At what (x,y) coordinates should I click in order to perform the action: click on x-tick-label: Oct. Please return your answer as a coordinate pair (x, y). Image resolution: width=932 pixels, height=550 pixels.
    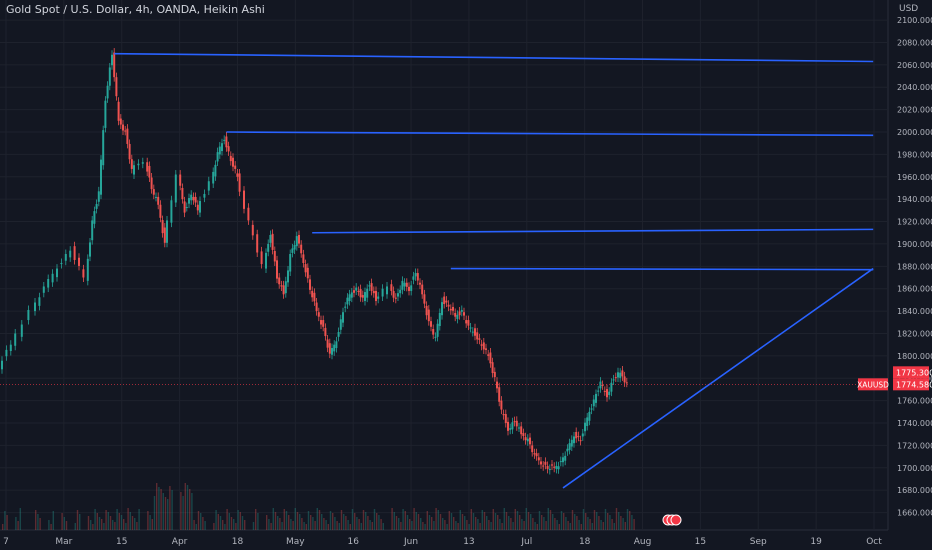
    Looking at the image, I should click on (874, 542).